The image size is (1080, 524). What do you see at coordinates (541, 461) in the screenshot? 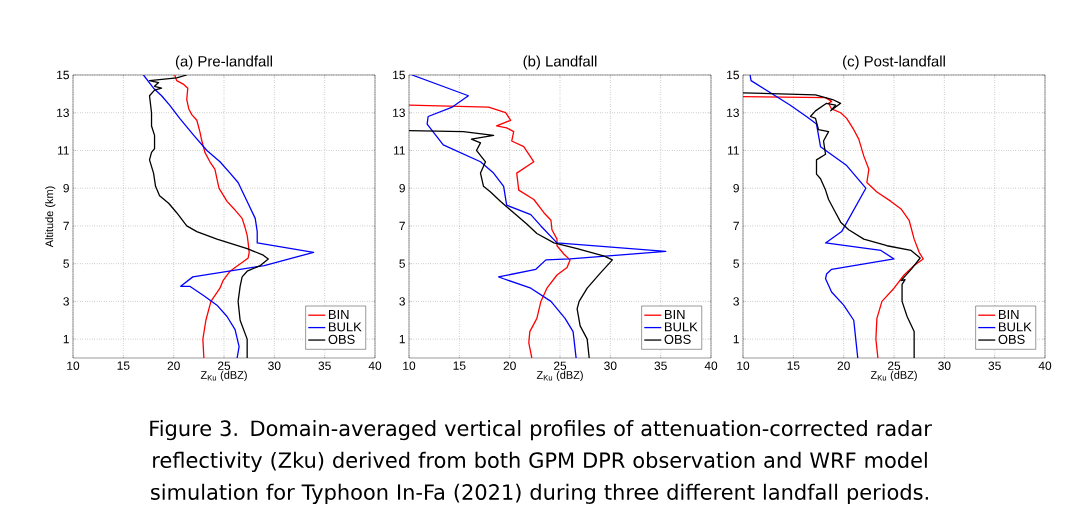
I see `caption: Figure 3. Domain-averaged vertical profiles of attenuation-corrected radar reflectivity (Zku) derived from both GPM DPR observation and WRF model simulation for Typhoon In-Fa (2021) during three different landfall periods.` at bounding box center [541, 461].